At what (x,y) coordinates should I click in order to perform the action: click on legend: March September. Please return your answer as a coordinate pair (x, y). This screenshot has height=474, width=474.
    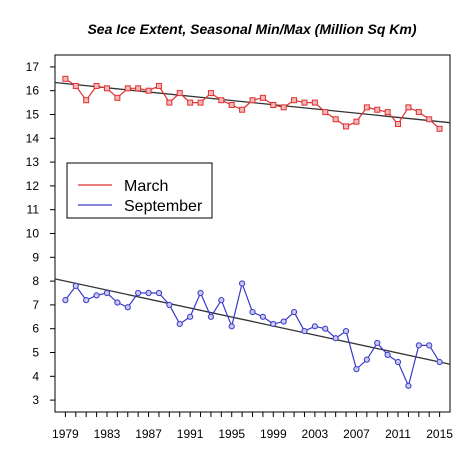
    Looking at the image, I should click on (139, 190).